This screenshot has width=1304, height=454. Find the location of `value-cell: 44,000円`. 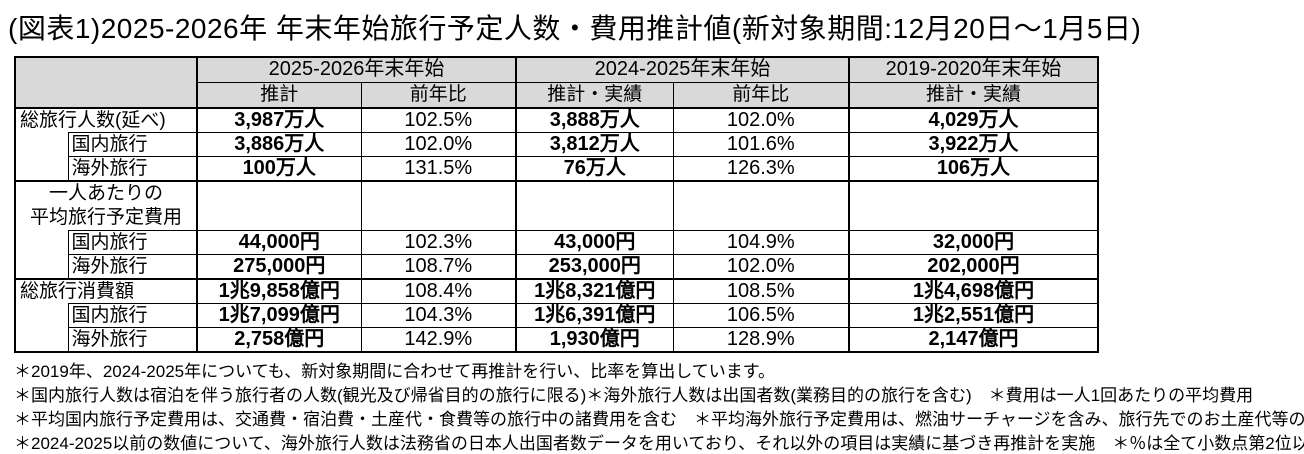

value-cell: 44,000円 is located at coordinates (279, 242).